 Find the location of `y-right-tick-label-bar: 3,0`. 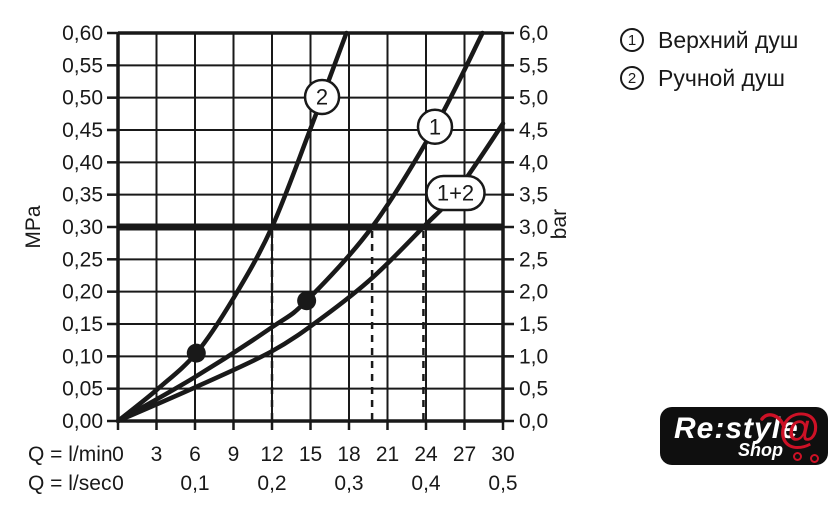

y-right-tick-label-bar: 3,0 is located at coordinates (533, 227).